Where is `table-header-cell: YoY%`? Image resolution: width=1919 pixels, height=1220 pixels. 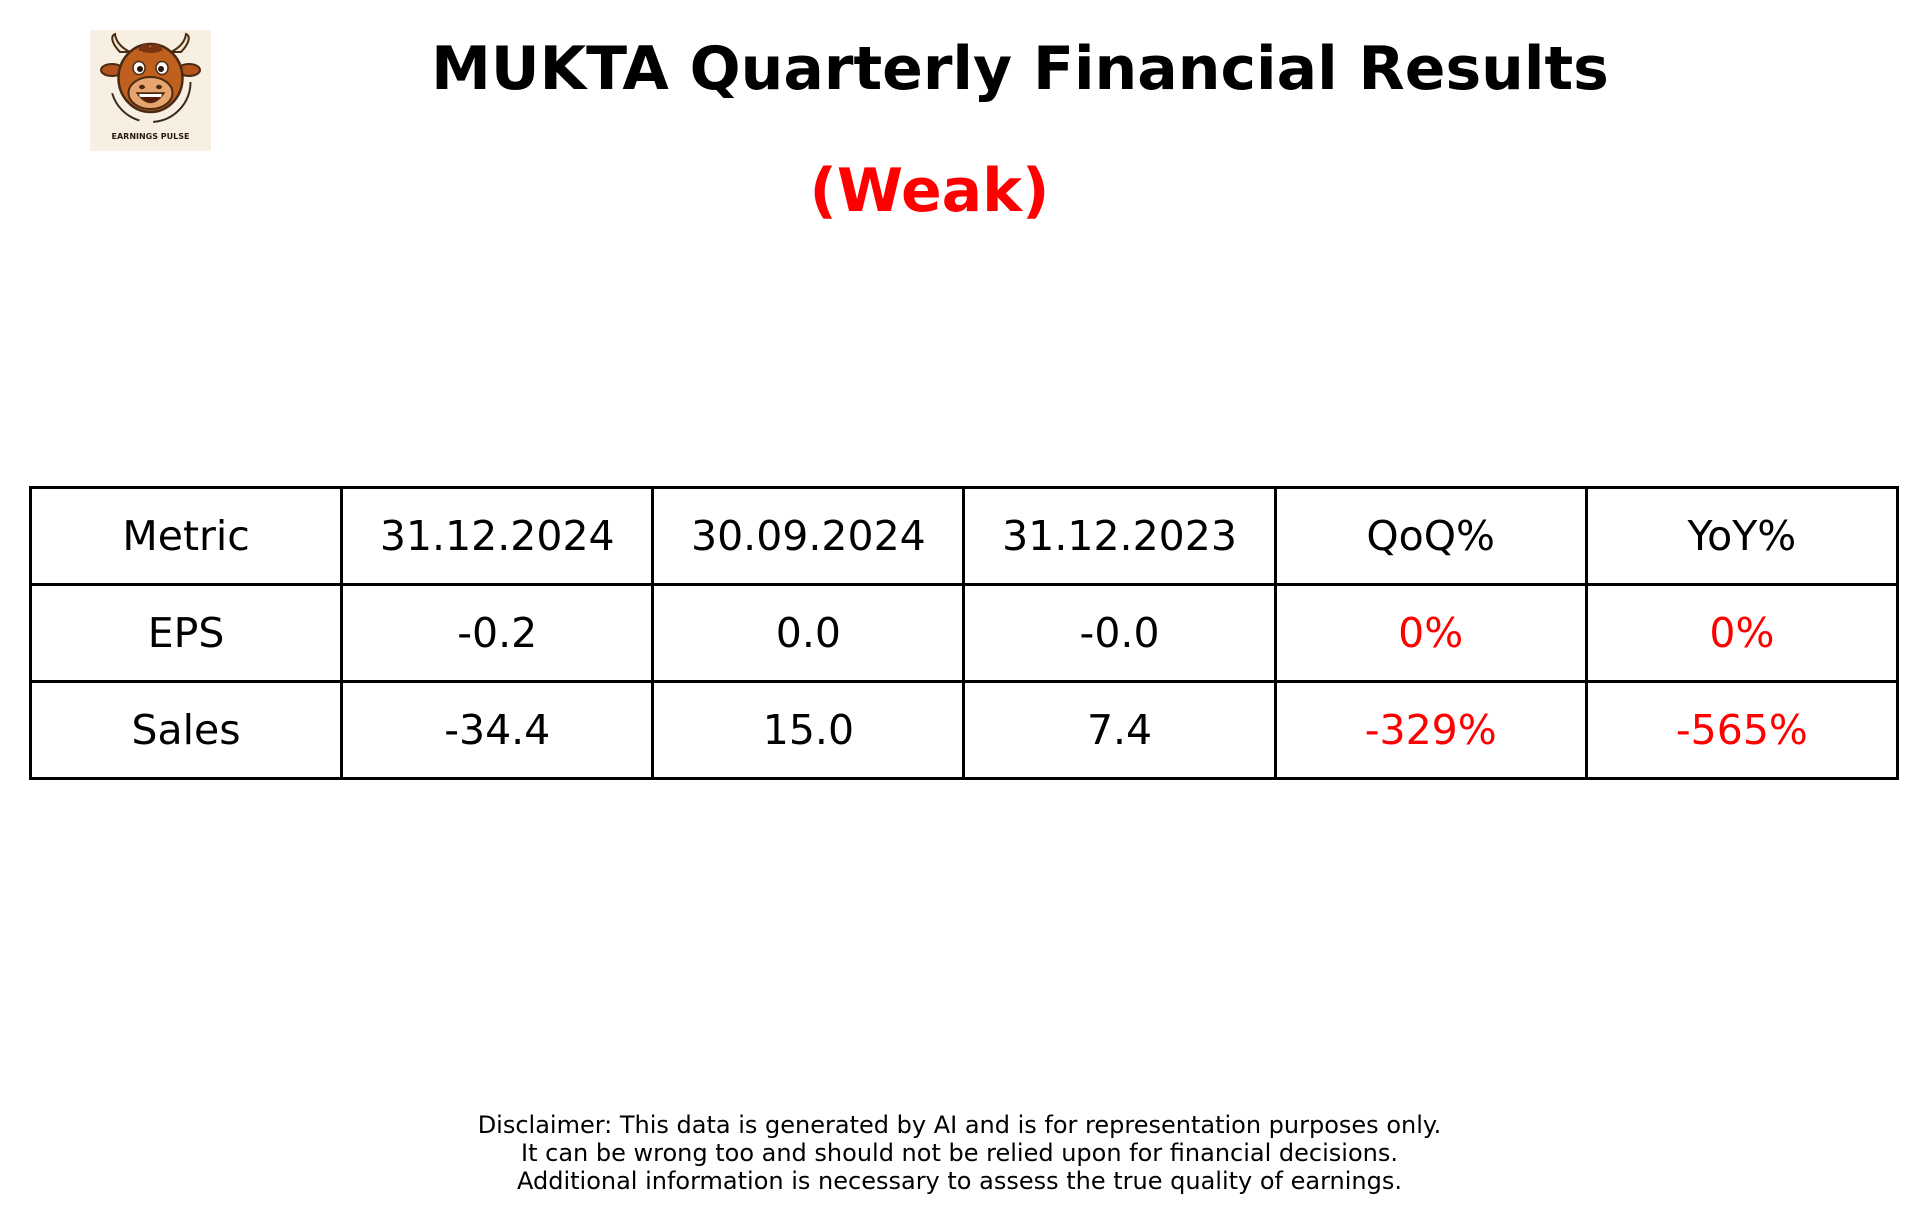
table-header-cell: YoY% is located at coordinates (1742, 536).